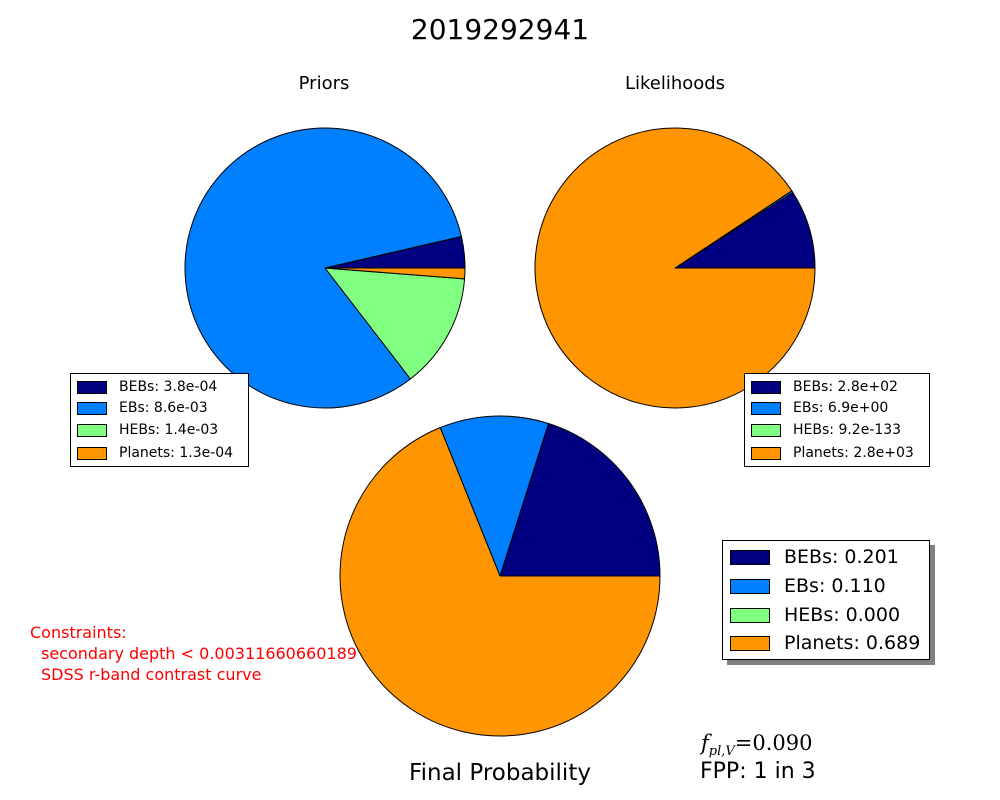 The width and height of the screenshot is (1000, 800). I want to click on legend-entry-bebs: BEBs: 0.201, so click(826, 557).